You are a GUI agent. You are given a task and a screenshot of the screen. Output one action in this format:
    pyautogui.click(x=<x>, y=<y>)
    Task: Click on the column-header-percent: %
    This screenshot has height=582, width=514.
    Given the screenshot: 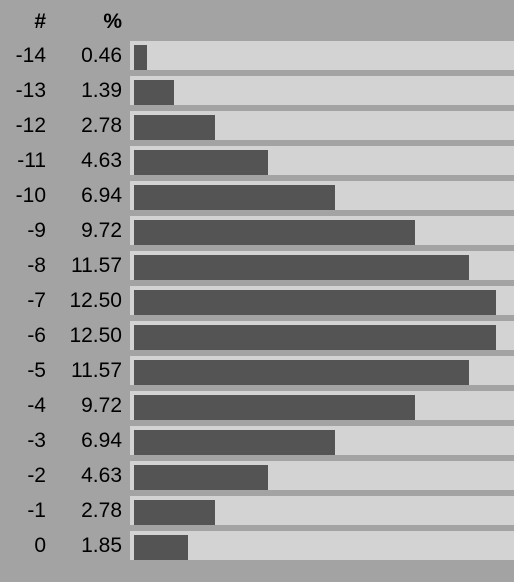 What is the action you would take?
    pyautogui.click(x=112, y=21)
    